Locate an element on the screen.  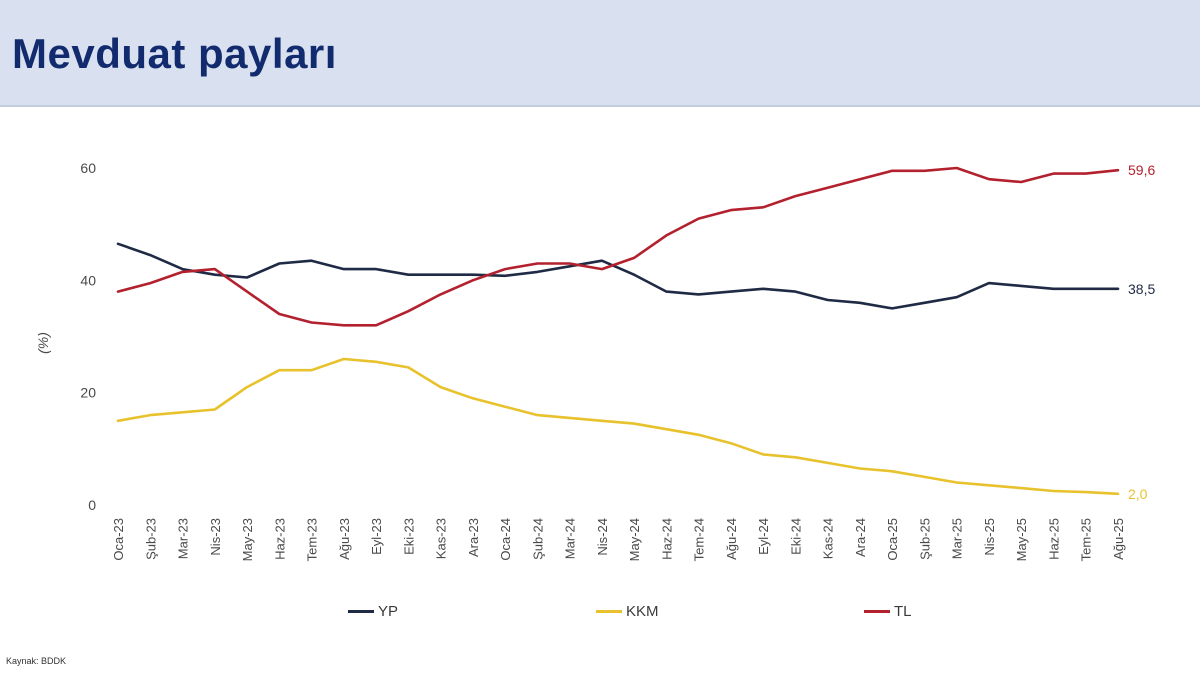
legend-item-kkm: KKM is located at coordinates (627, 611).